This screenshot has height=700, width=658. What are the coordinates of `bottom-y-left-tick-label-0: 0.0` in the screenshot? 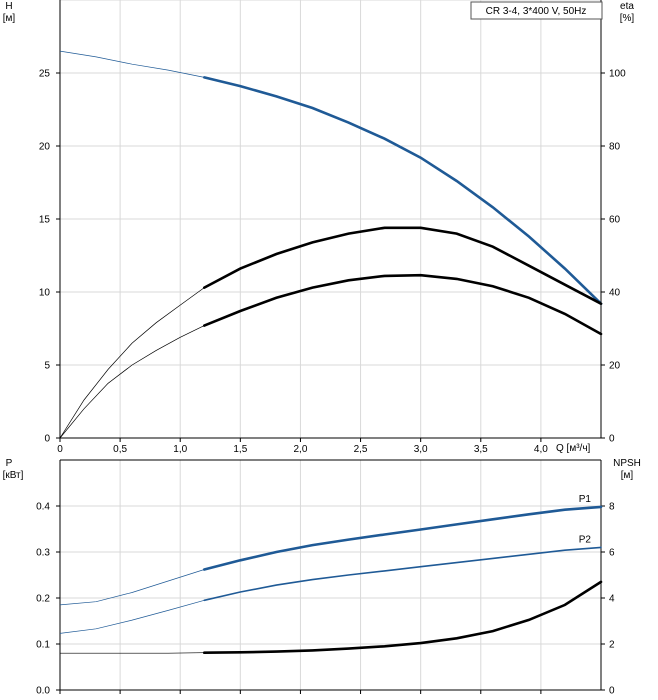 It's located at (43, 691).